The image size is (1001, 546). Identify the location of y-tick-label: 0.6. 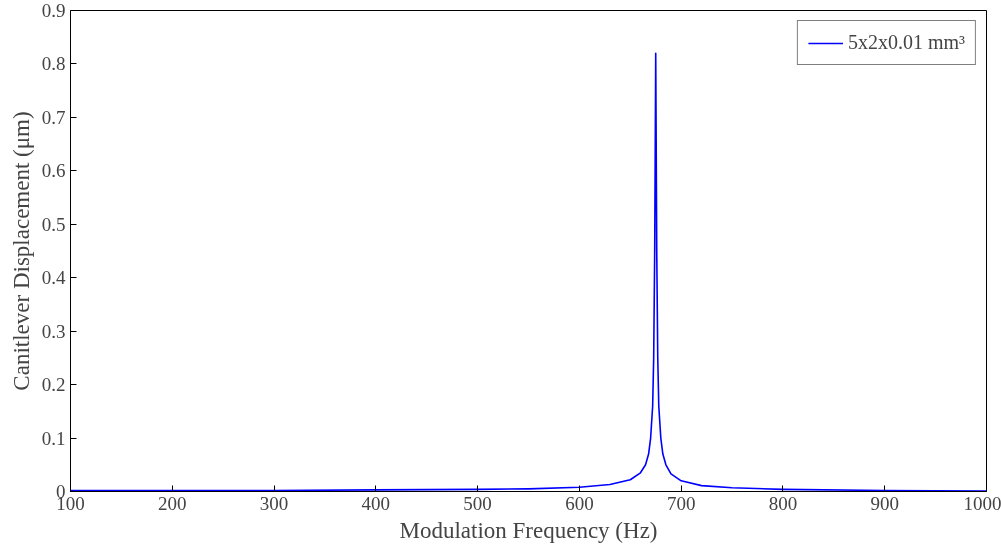
(53, 171).